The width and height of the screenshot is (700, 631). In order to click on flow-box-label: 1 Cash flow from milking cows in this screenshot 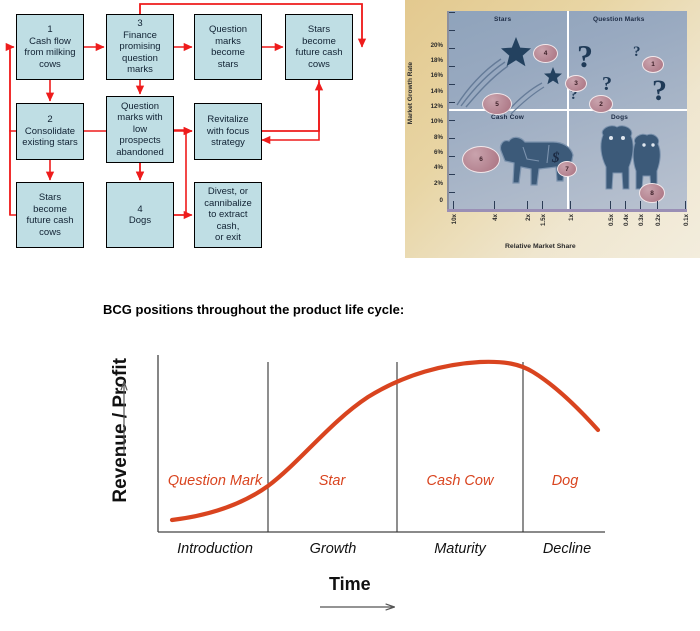, I will do `click(50, 47)`.